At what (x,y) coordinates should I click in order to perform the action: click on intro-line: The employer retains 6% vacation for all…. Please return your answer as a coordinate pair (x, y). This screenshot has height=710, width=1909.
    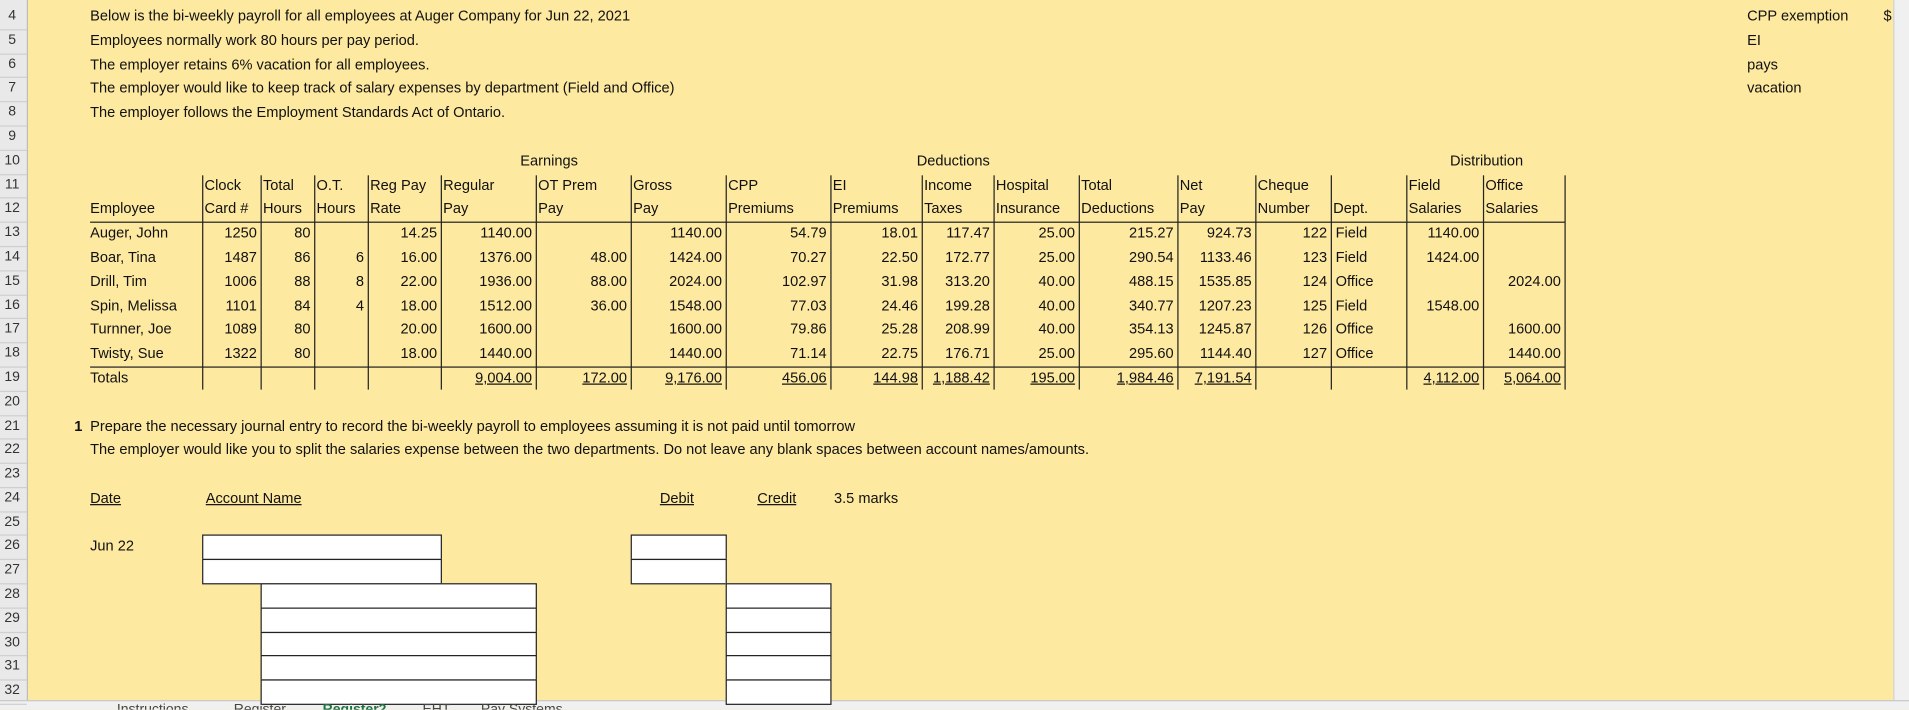
    Looking at the image, I should click on (260, 64).